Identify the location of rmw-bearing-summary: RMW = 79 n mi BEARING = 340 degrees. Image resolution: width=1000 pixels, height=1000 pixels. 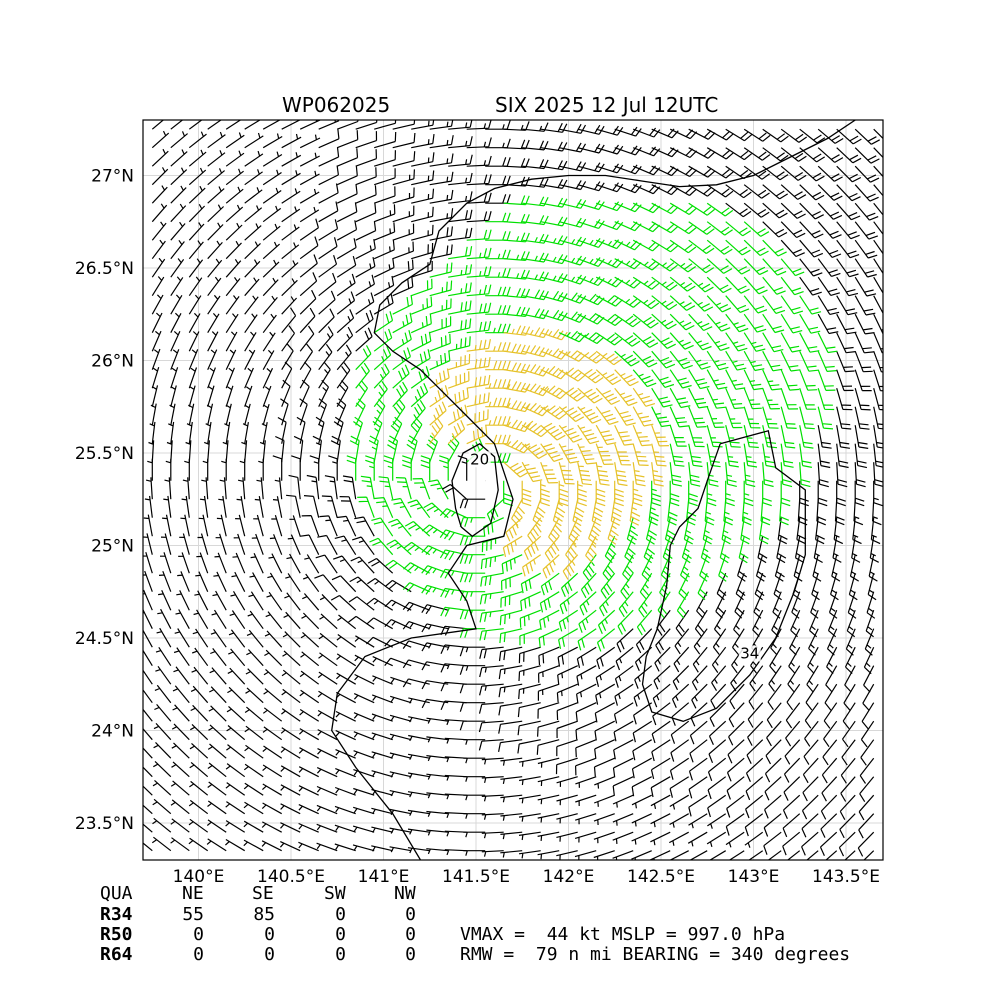
(655, 954).